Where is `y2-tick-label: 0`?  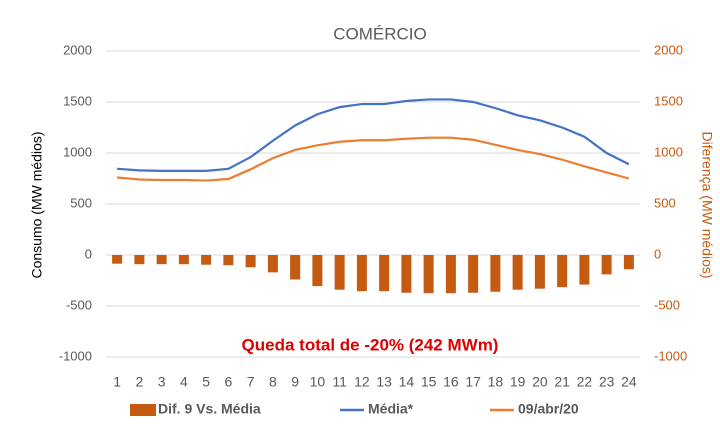
y2-tick-label: 0 is located at coordinates (657, 253).